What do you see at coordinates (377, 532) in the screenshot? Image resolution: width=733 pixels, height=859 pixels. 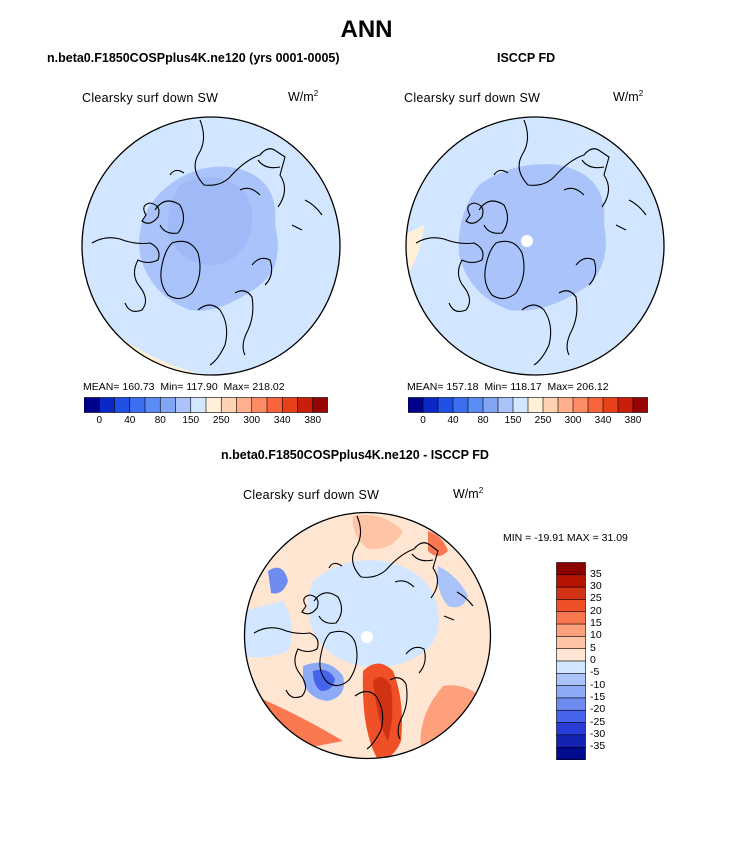 I see `diff-field-warm-north` at bounding box center [377, 532].